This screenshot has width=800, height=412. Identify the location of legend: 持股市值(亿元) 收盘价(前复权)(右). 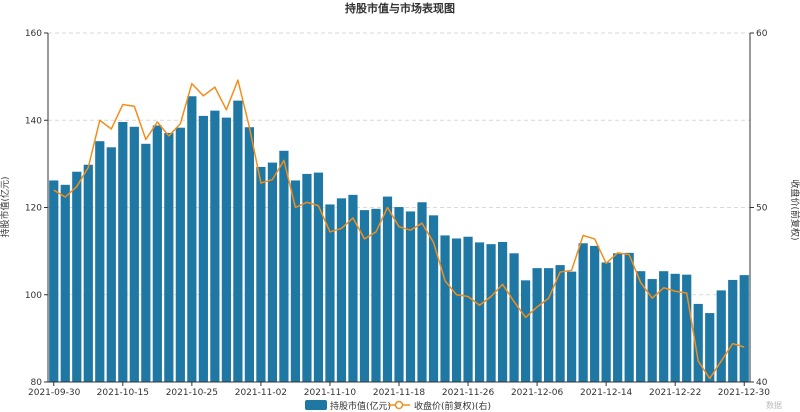
(398, 406).